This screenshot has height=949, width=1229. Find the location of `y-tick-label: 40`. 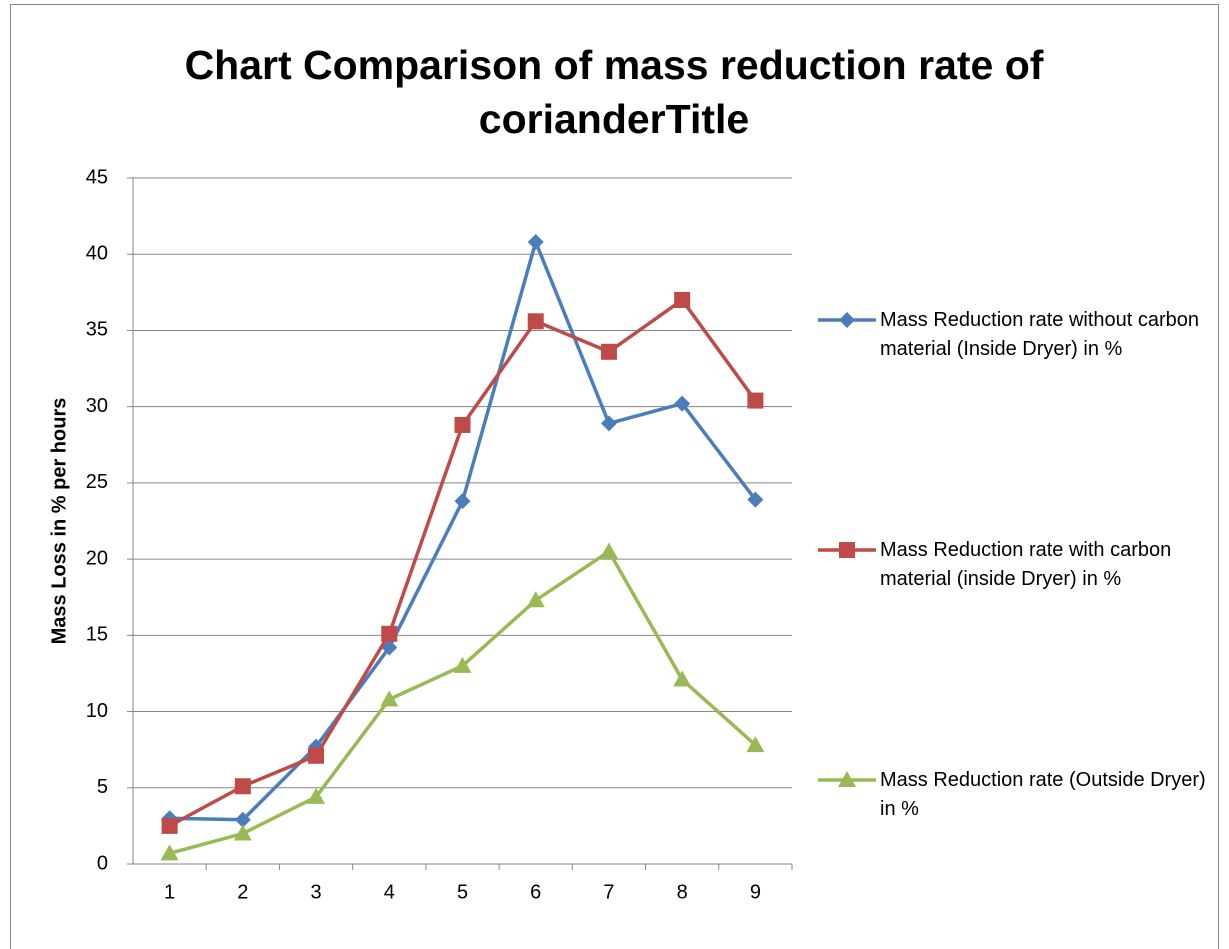

y-tick-label: 40 is located at coordinates (97, 254).